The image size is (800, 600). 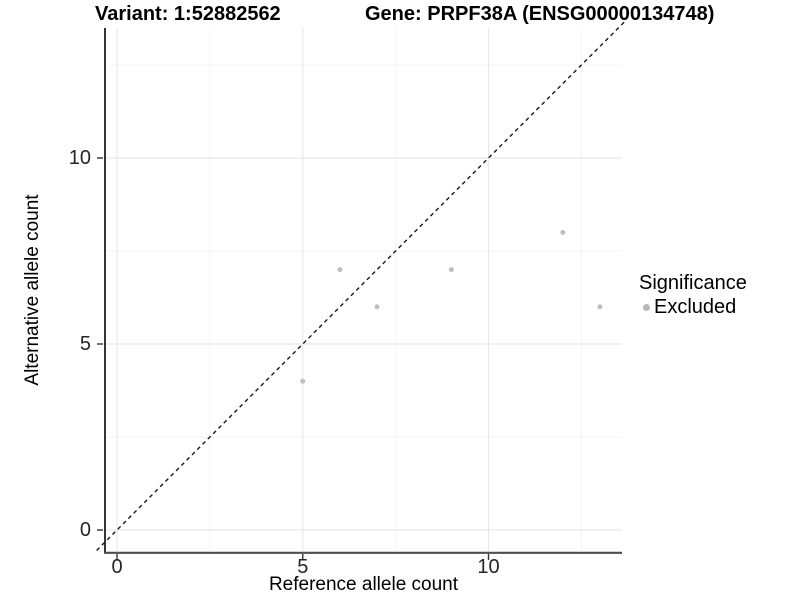 I want to click on legend: Significance Excluded, so click(x=693, y=295).